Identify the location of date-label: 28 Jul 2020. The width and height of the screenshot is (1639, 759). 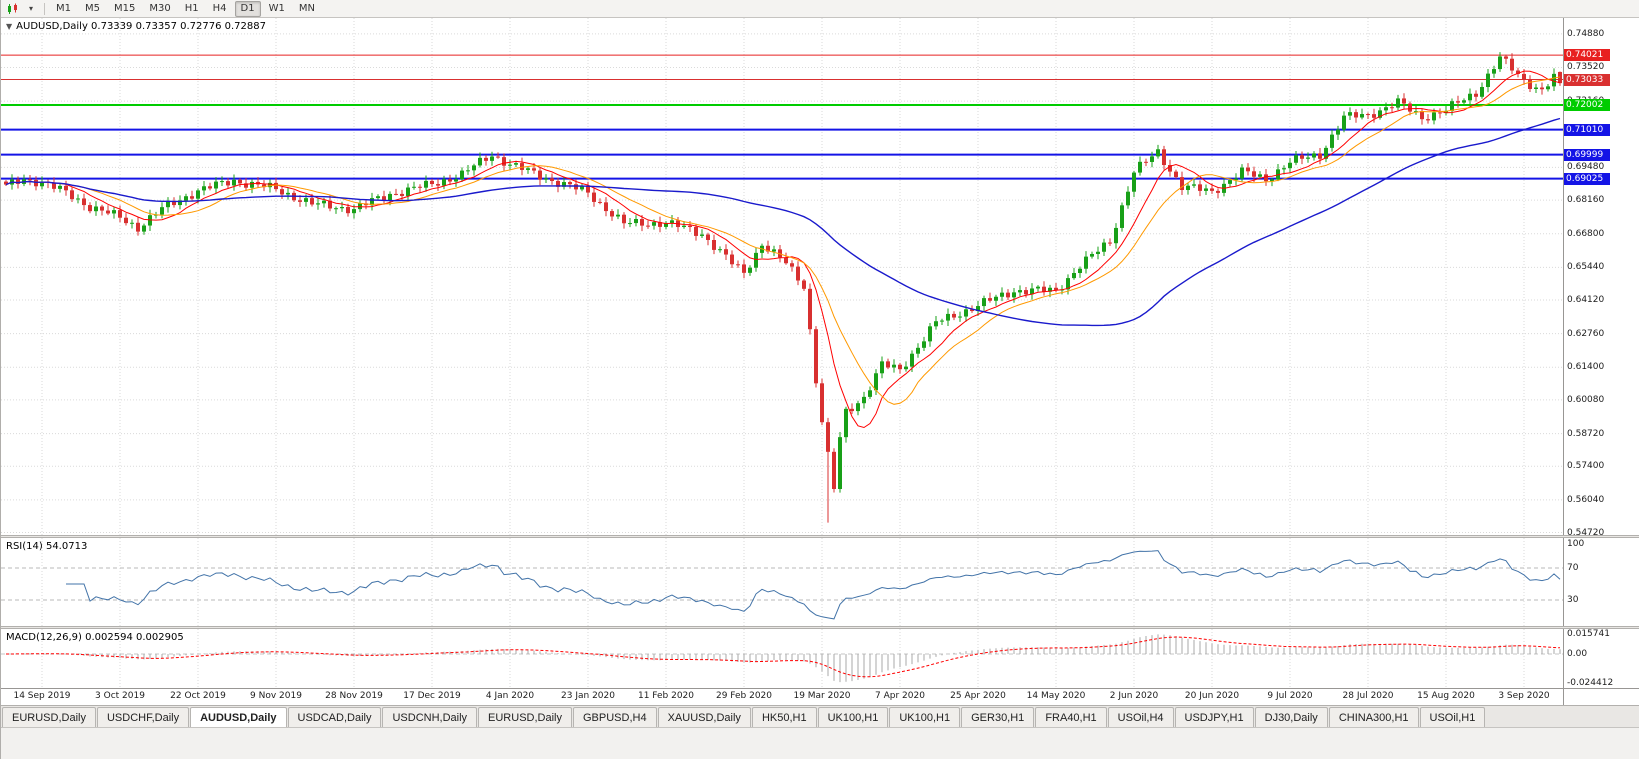
(1368, 696).